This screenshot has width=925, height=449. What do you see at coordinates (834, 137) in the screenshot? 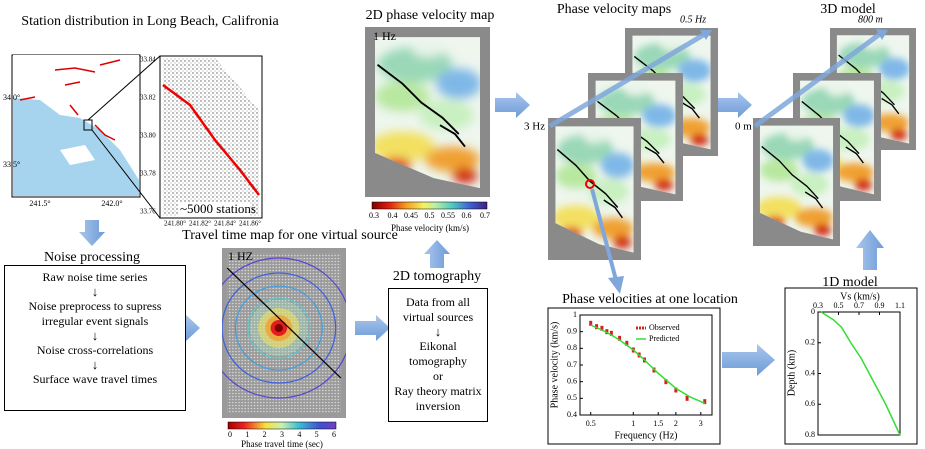
I see `model-3d-stack` at bounding box center [834, 137].